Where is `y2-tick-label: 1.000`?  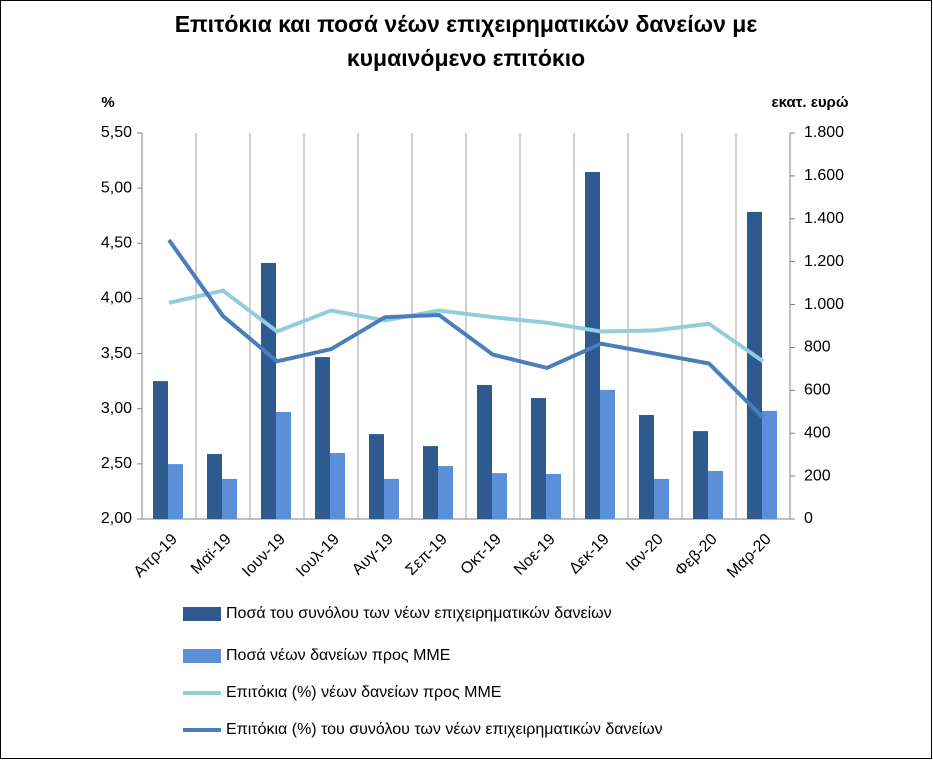
y2-tick-label: 1.000 is located at coordinates (824, 304).